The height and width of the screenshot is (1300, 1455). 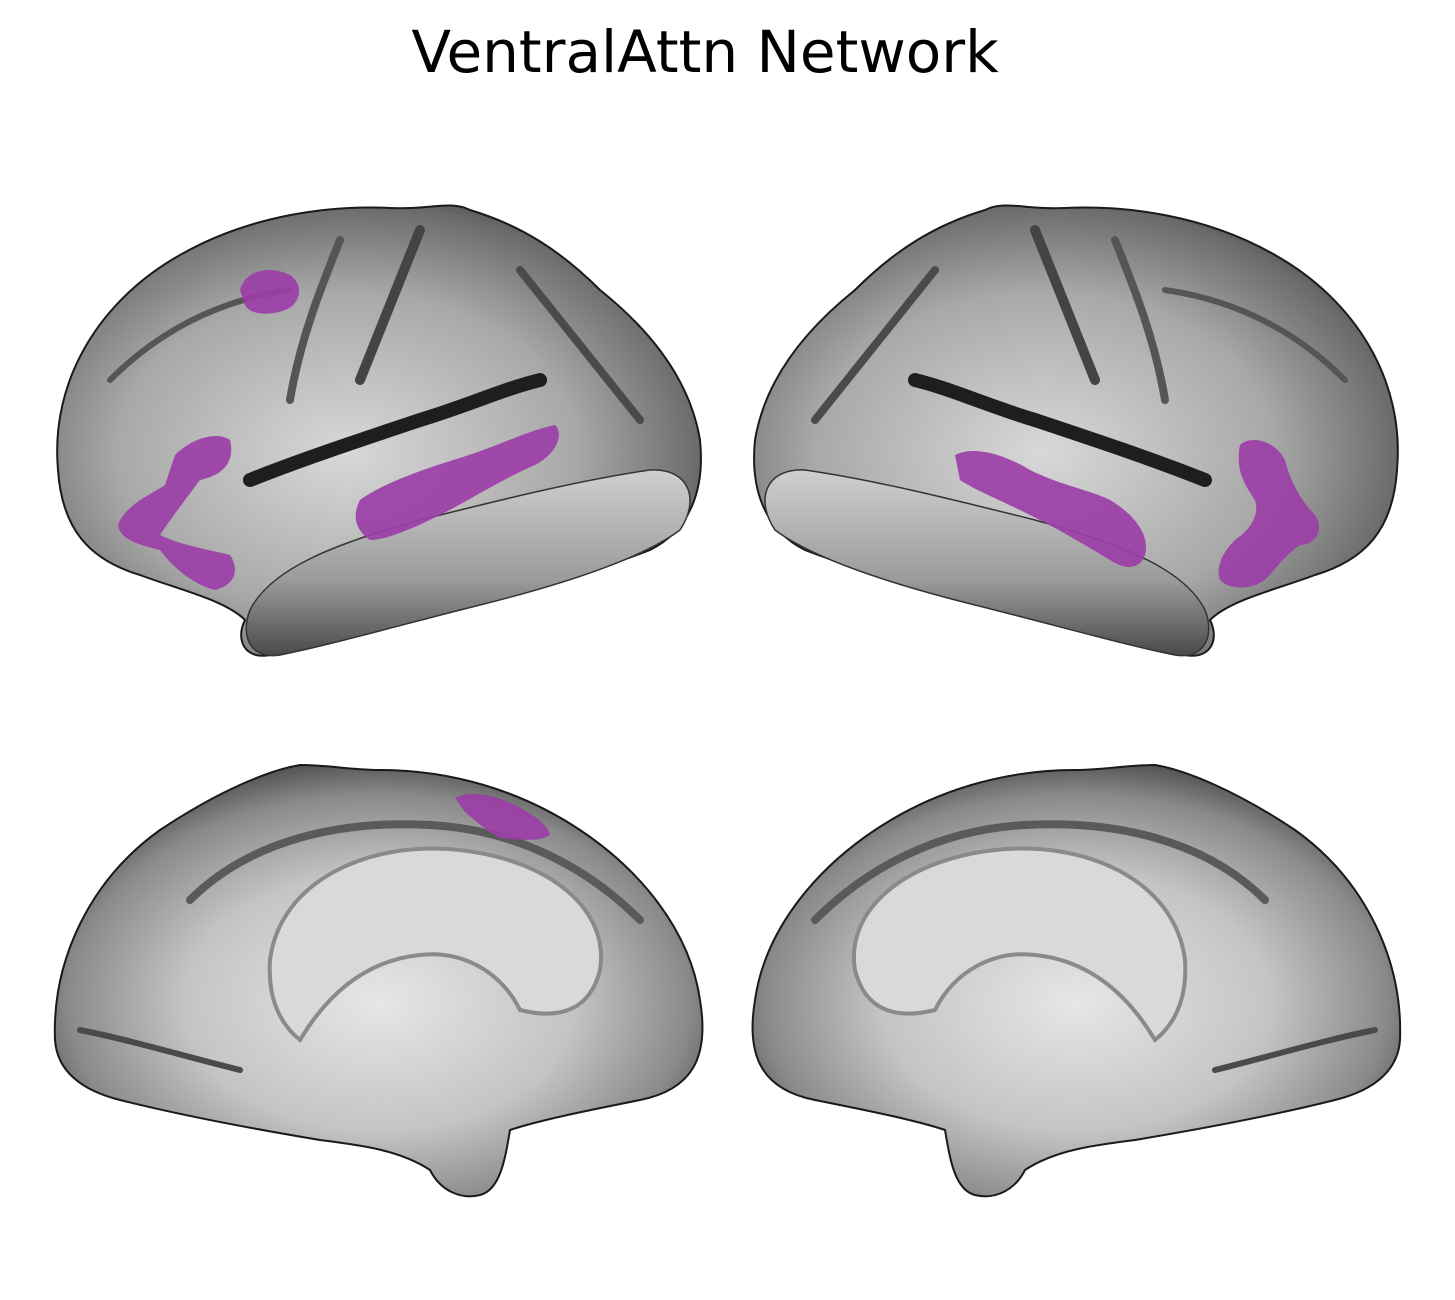 I want to click on left-calcarine-sulcus, so click(x=160, y=1050).